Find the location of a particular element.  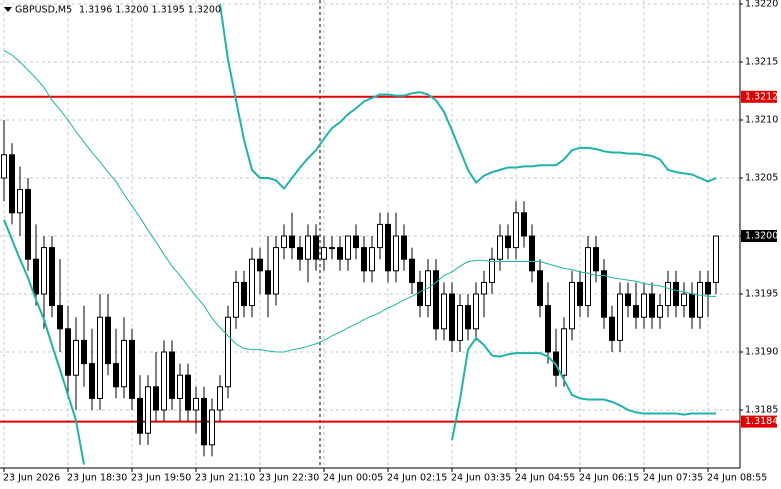

y-tick-label: 1.3210 is located at coordinates (761, 120).